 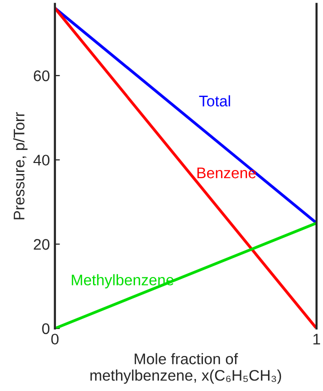 I want to click on x-axis-title: Mole fraction of methylbenzene, x(C₆H₅CH₃), so click(x=186, y=368).